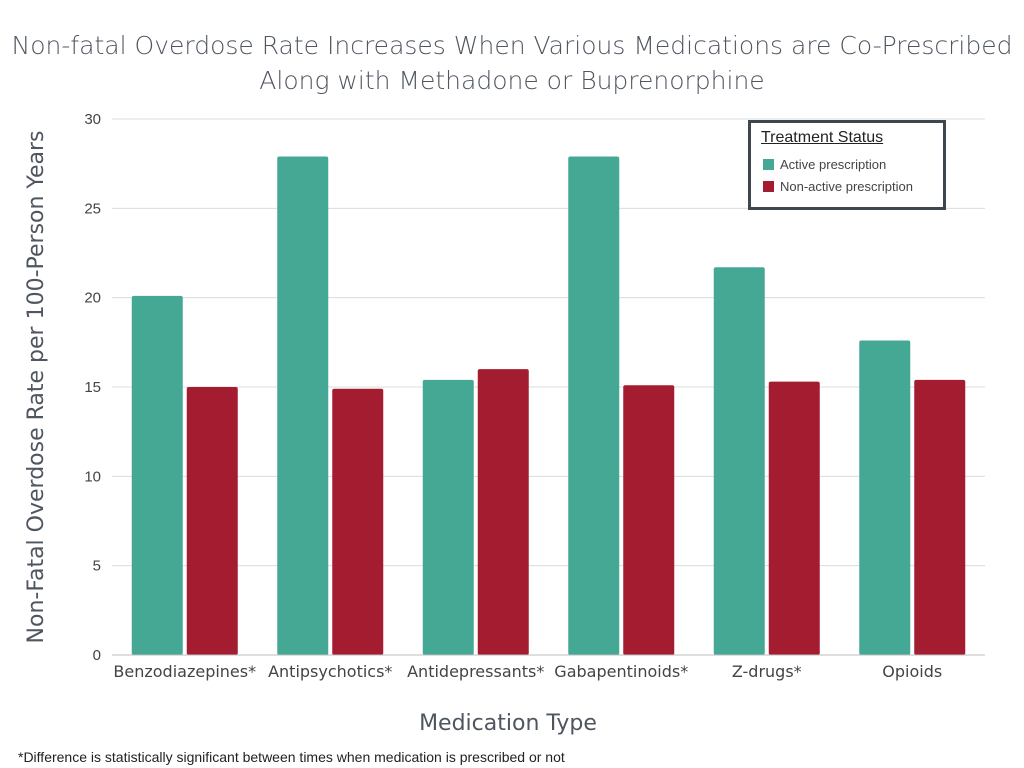  What do you see at coordinates (330, 671) in the screenshot?
I see `x-tick-label: Antipsychotics*` at bounding box center [330, 671].